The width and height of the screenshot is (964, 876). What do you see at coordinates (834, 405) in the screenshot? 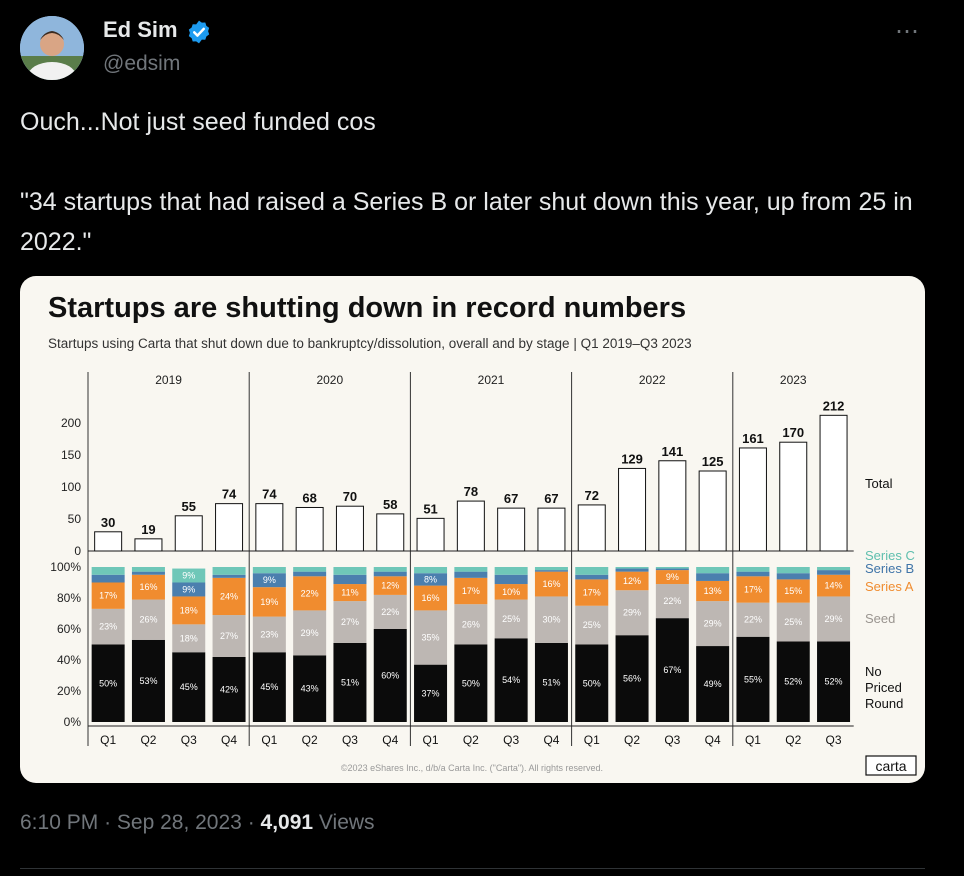
I see `total-value-label: 212` at bounding box center [834, 405].